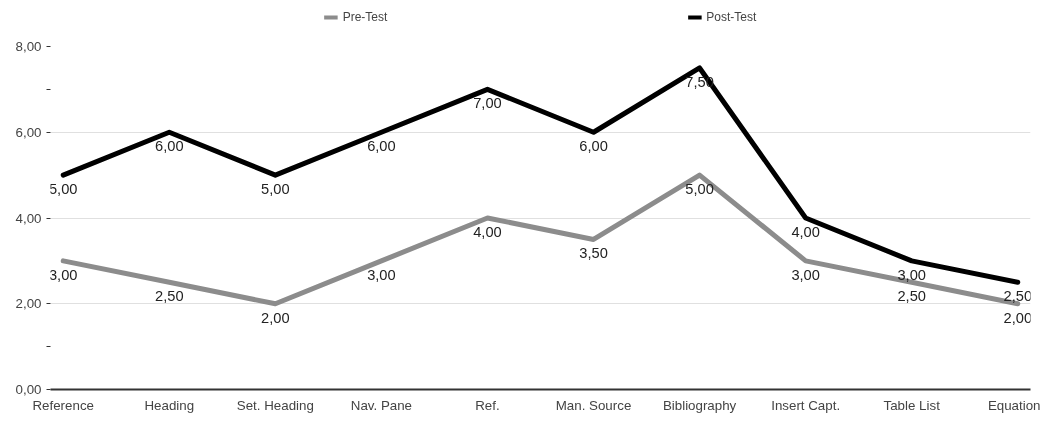 The height and width of the screenshot is (427, 1052). I want to click on y-tick-label: 8,00, so click(28, 46).